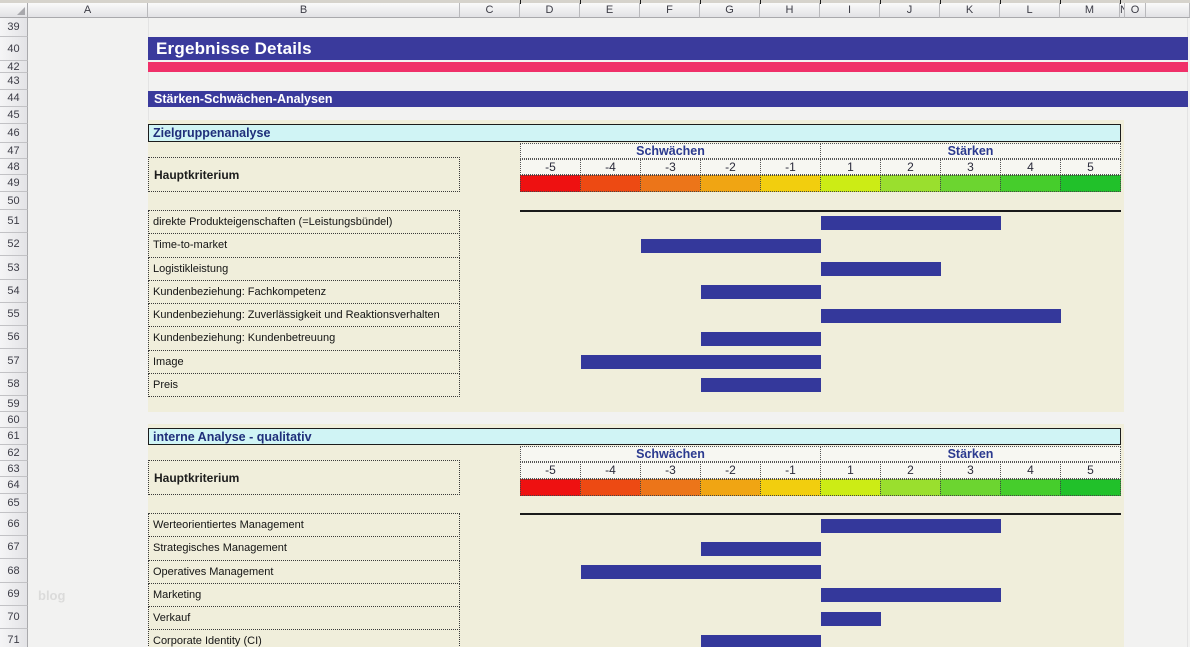 The width and height of the screenshot is (1190, 647). What do you see at coordinates (730, 10) in the screenshot?
I see `column-header-G: G` at bounding box center [730, 10].